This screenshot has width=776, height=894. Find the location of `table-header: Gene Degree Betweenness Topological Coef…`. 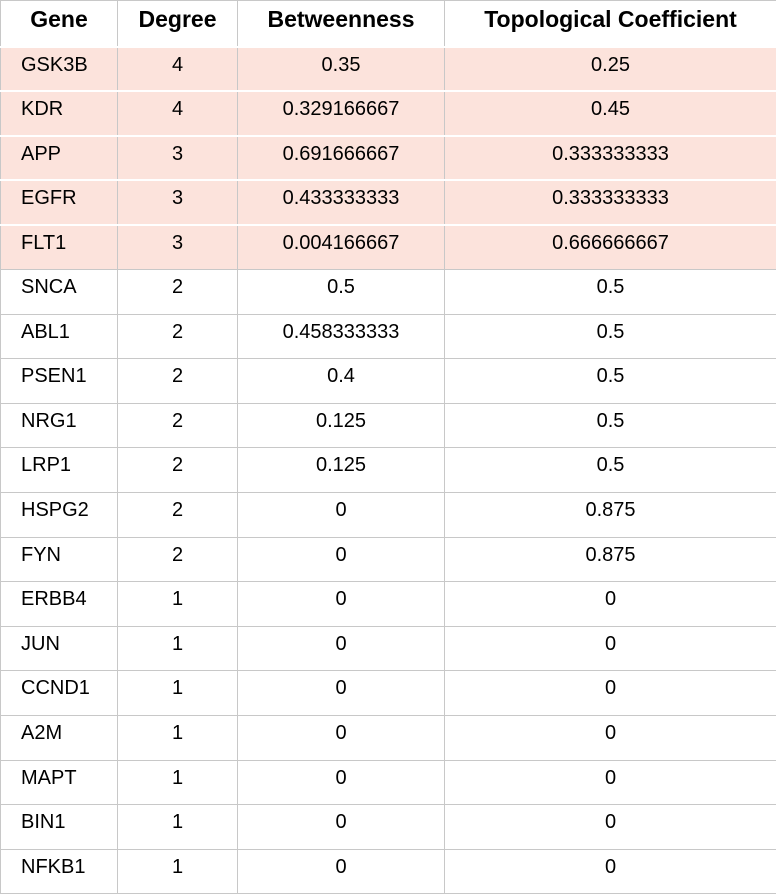

table-header: Gene Degree Betweenness Topological Coef… is located at coordinates (388, 23).